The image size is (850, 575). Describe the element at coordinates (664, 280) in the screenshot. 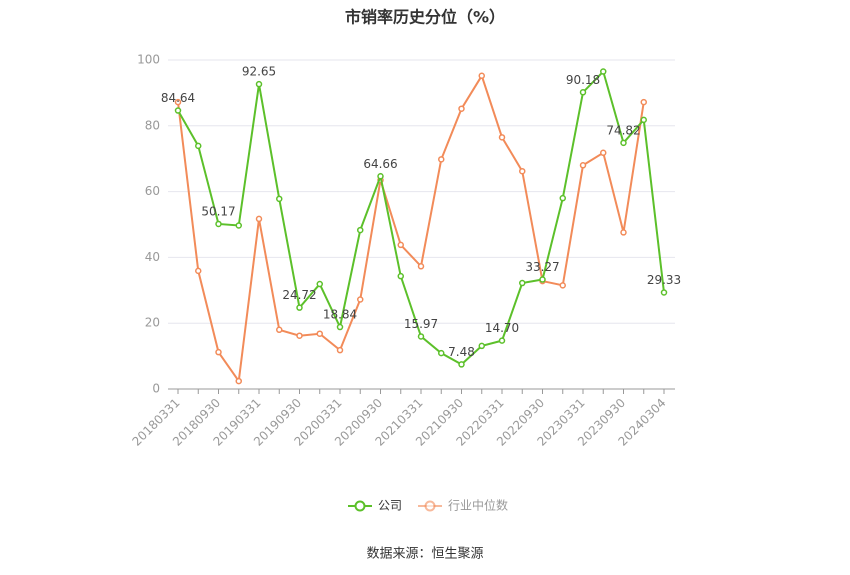

I see `data-label: 29.33` at that location.